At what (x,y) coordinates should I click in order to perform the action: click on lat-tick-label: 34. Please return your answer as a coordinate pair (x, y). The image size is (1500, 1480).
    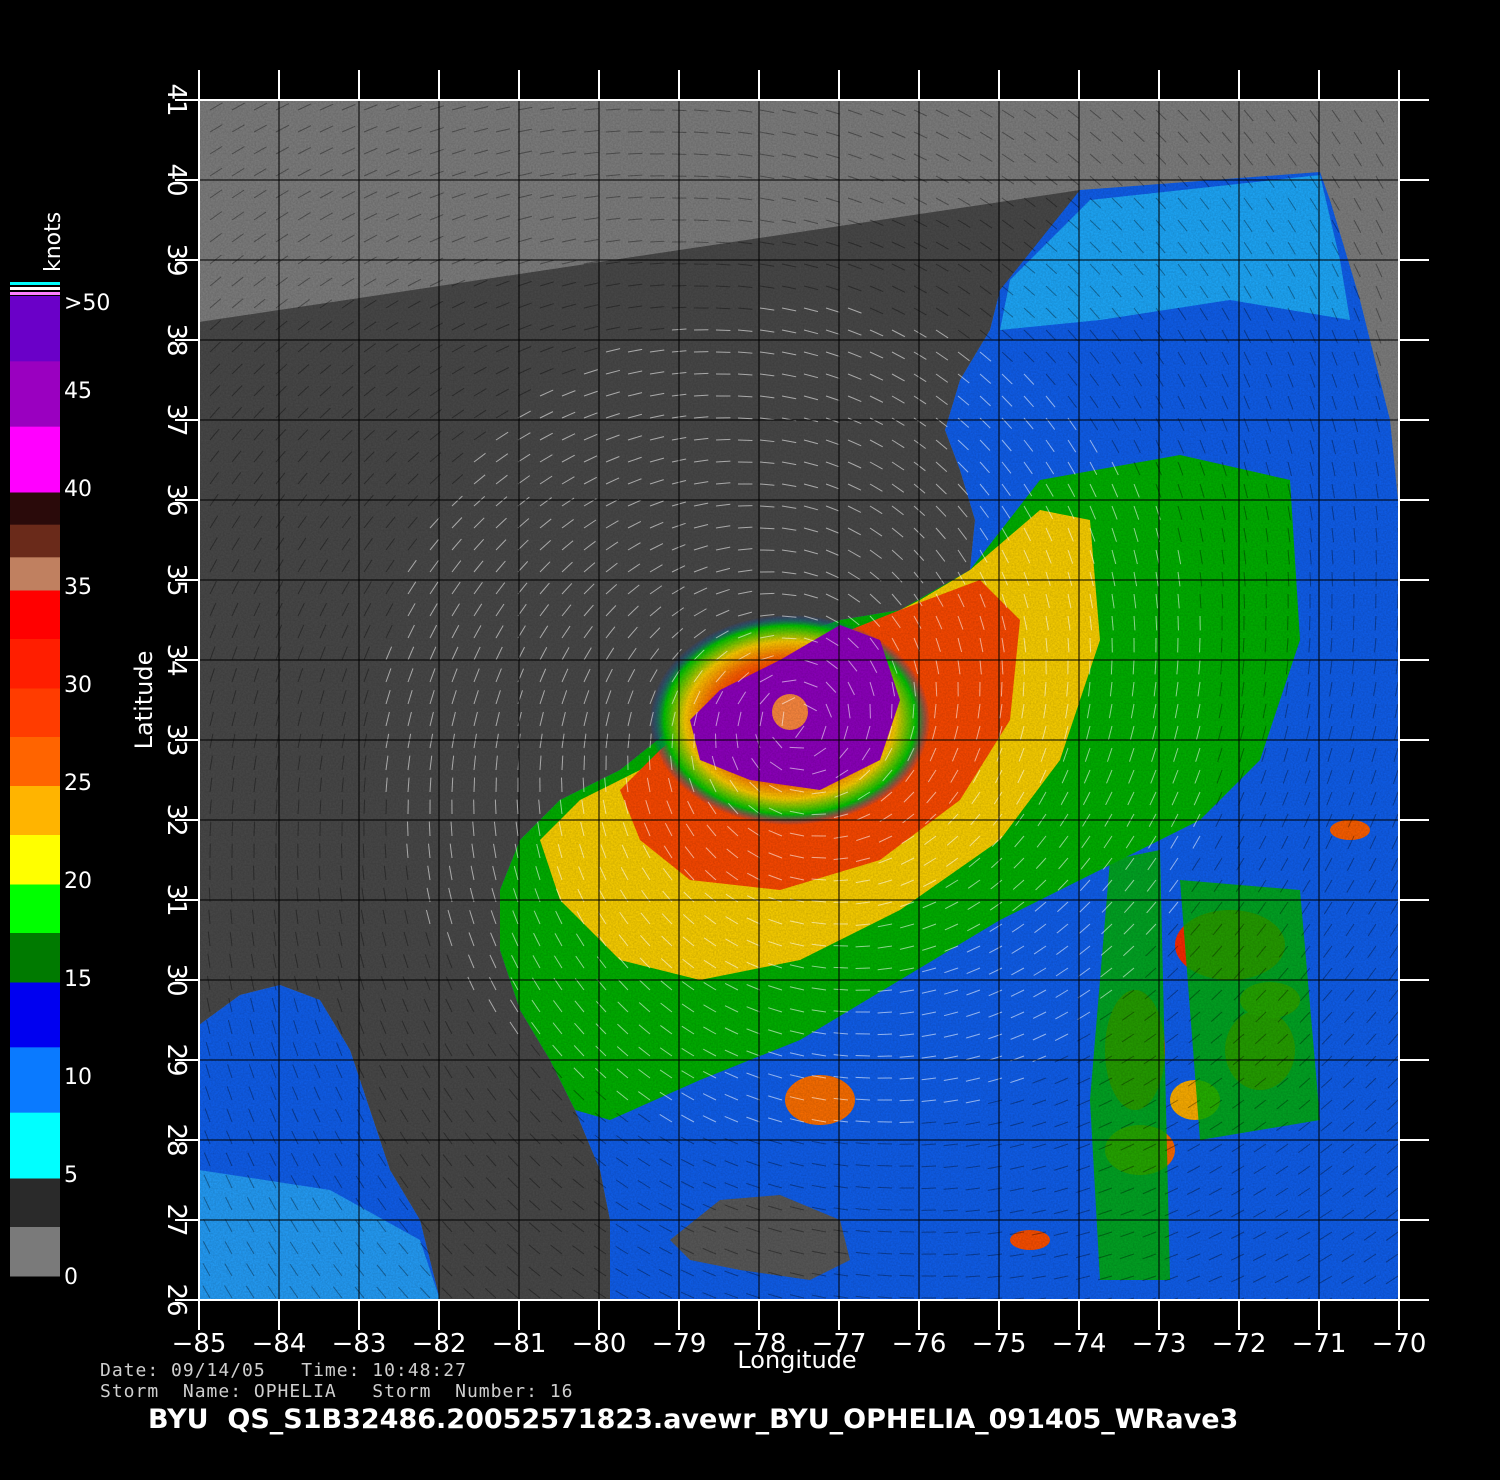
    Looking at the image, I should click on (176, 659).